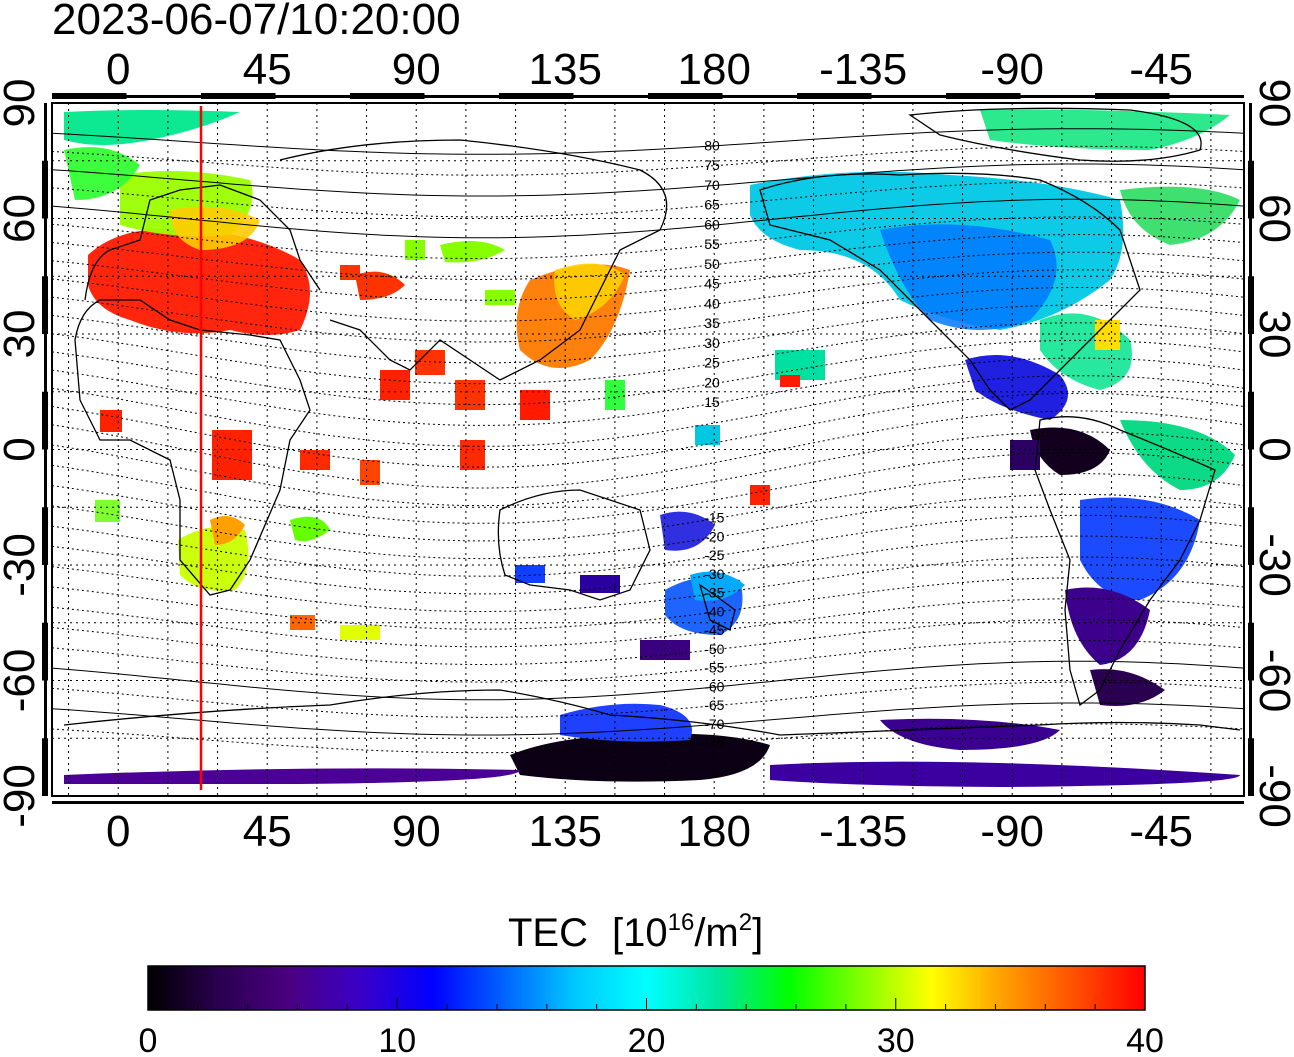  What do you see at coordinates (397, 1039) in the screenshot?
I see `colorbar-tick-label: 10` at bounding box center [397, 1039].